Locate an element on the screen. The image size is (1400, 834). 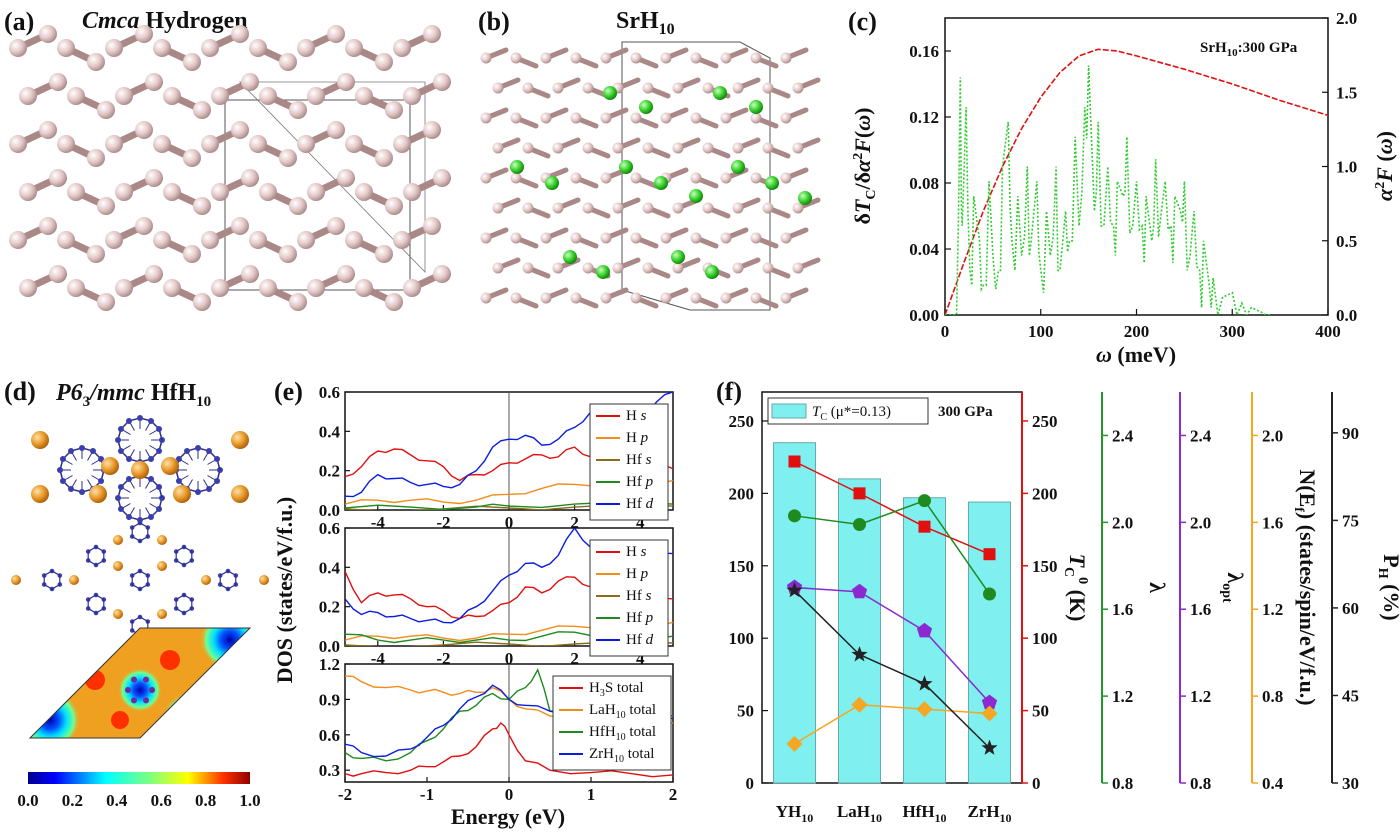
axis-title-sub: C is located at coordinates (1068, 572).